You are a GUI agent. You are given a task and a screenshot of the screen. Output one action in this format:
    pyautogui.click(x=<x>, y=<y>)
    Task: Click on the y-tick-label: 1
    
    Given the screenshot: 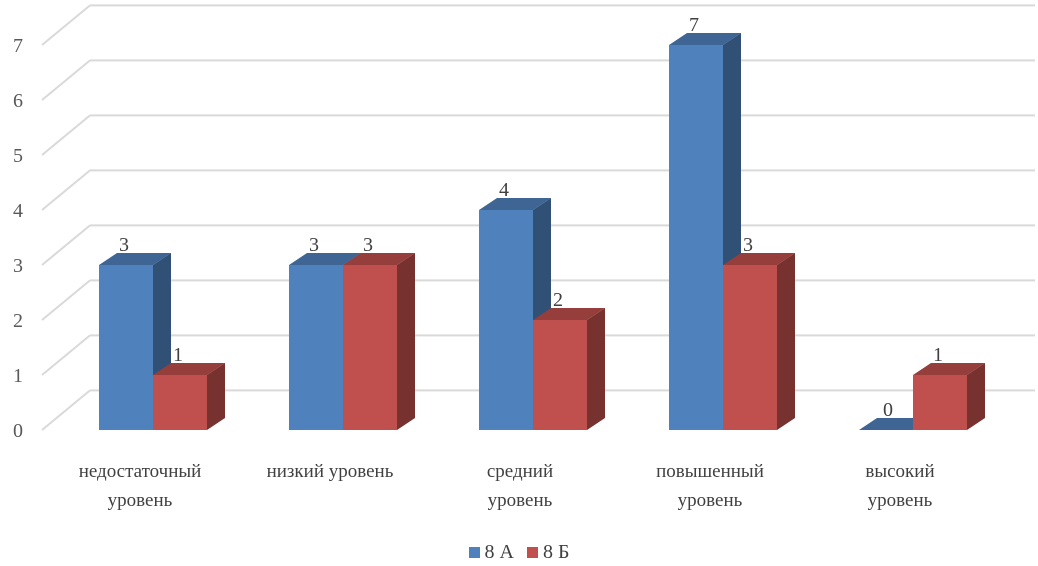 What is the action you would take?
    pyautogui.click(x=18, y=376)
    